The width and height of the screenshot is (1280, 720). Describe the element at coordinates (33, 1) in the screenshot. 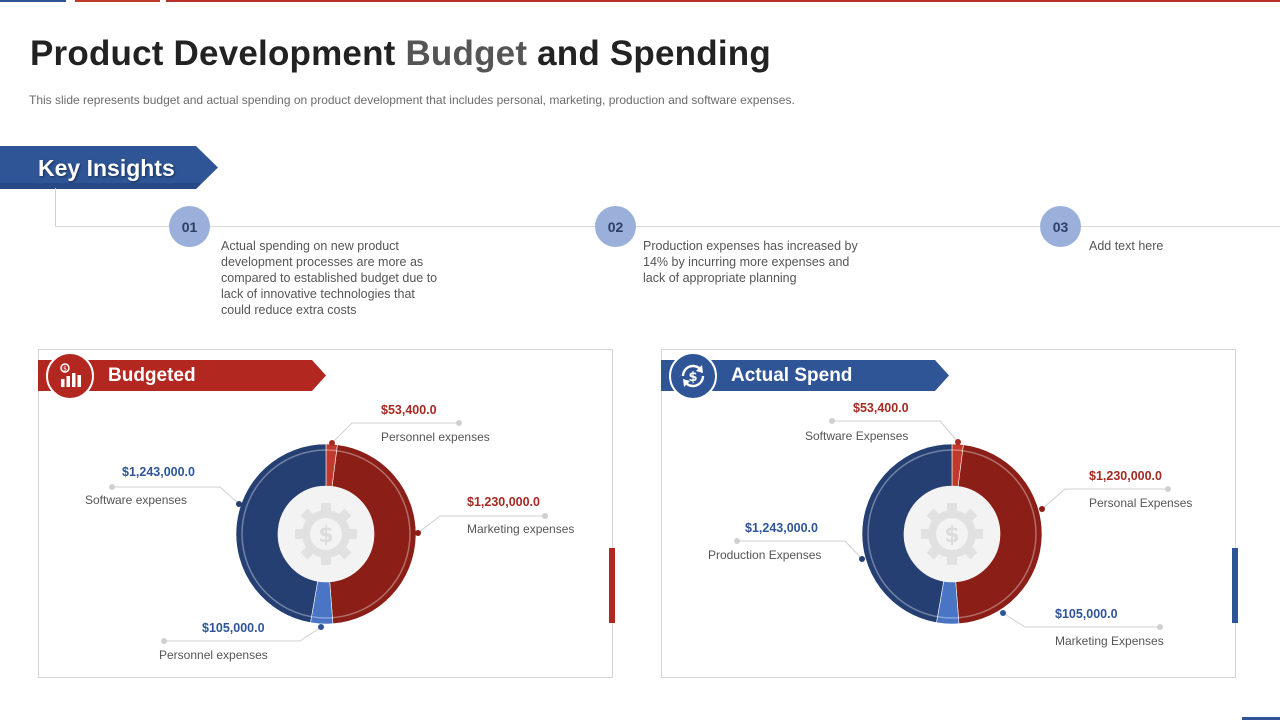

I see `top-accent-line-blue` at that location.